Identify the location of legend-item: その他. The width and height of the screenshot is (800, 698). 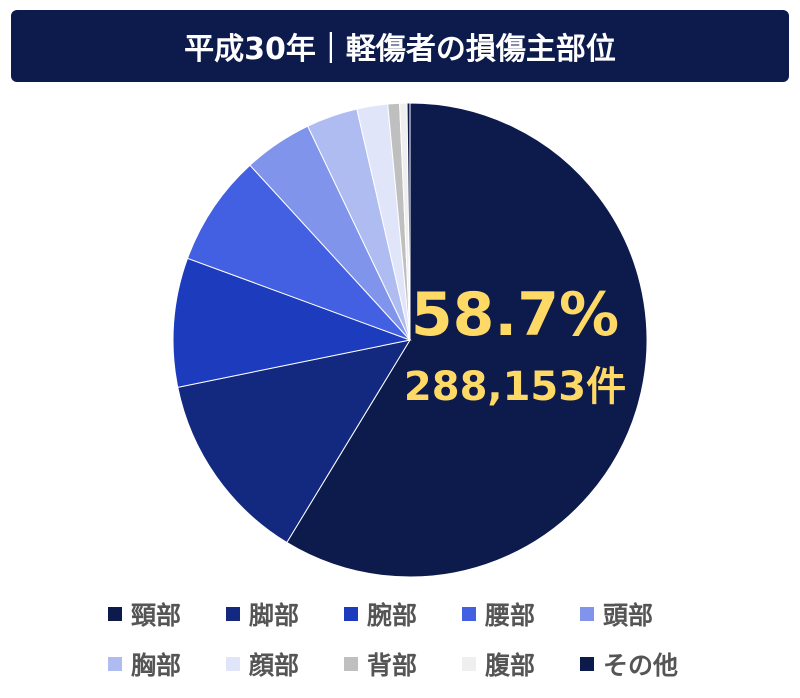
(639, 664).